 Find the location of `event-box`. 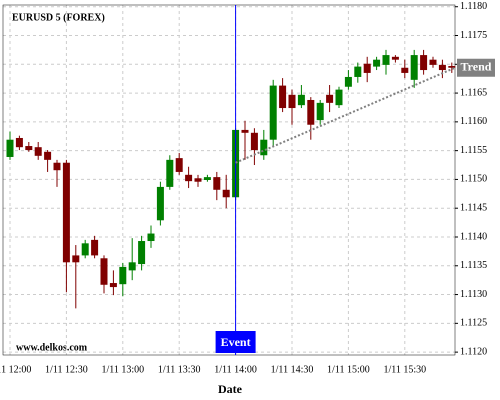

event-box is located at coordinates (235, 342).